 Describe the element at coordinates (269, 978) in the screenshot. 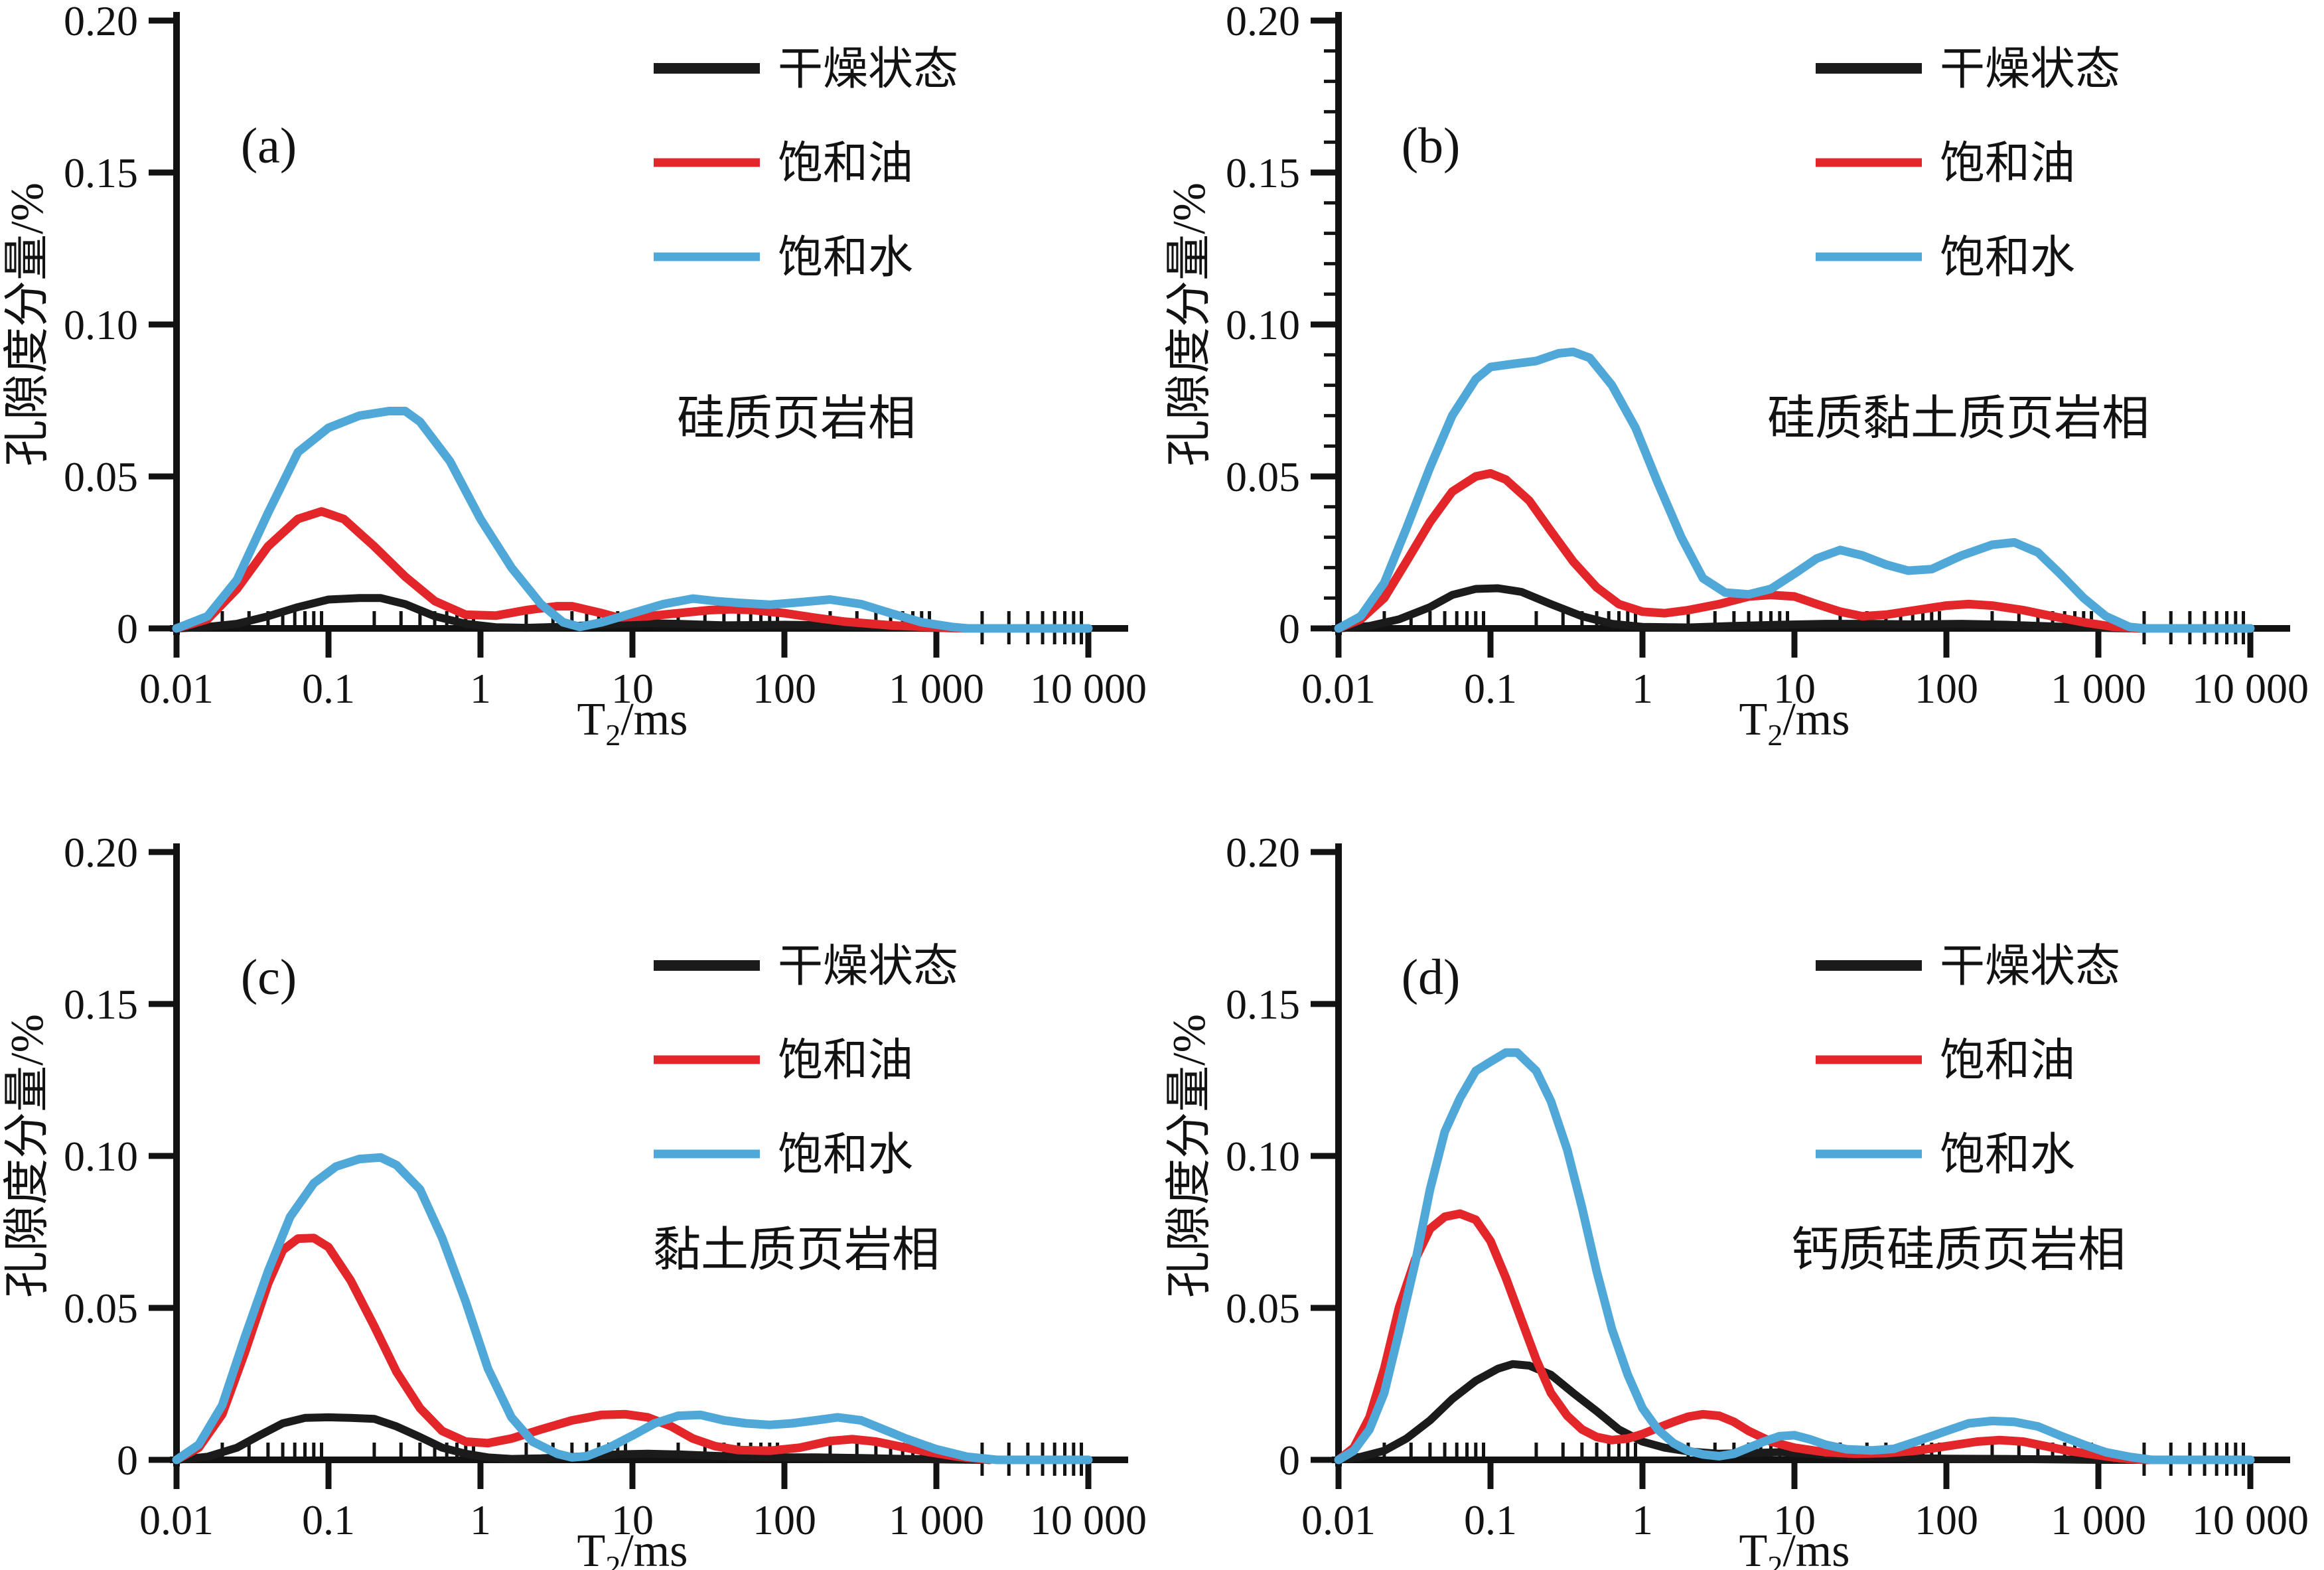

I see `panel-label: (c)` at that location.